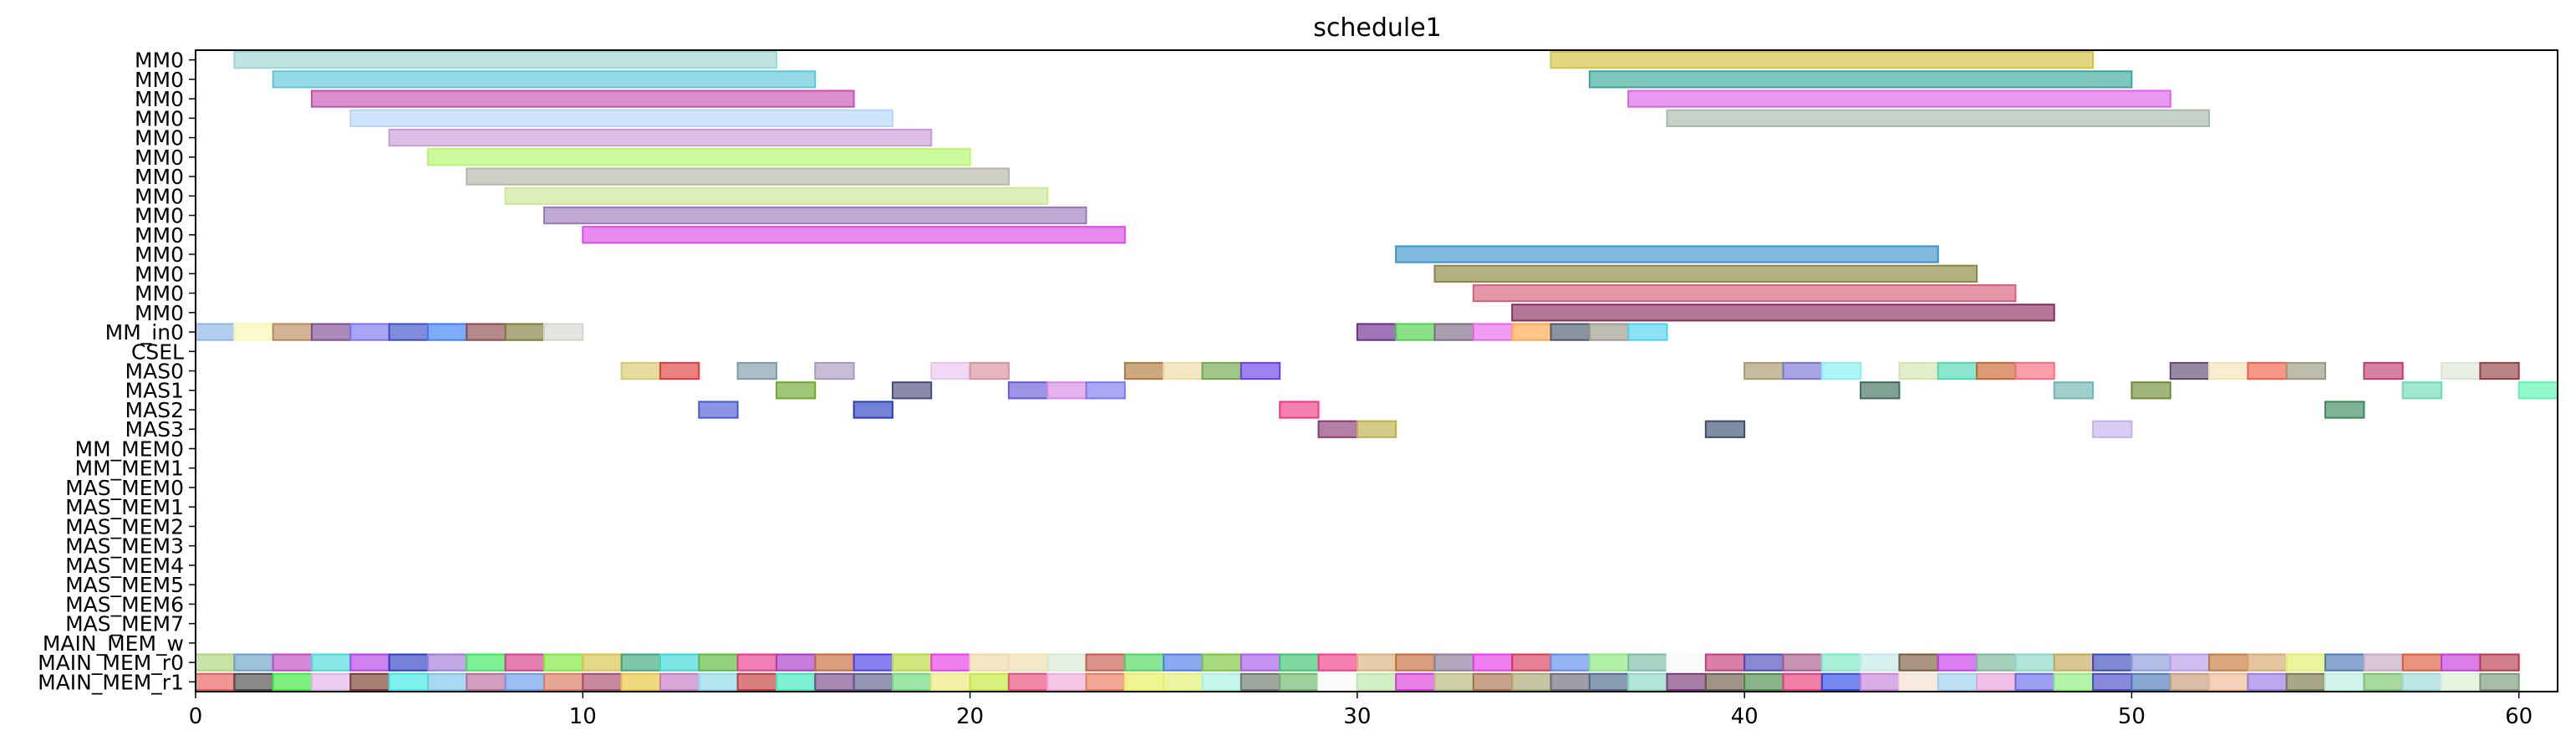 The image size is (2576, 756). Describe the element at coordinates (157, 352) in the screenshot. I see `row-label: CSEL` at that location.